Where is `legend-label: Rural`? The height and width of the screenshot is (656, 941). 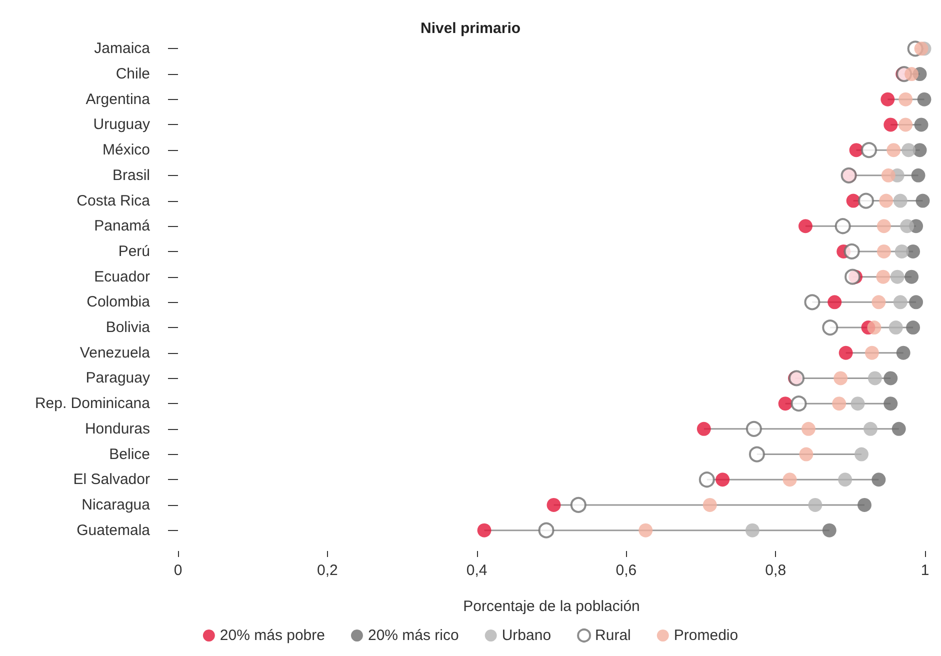
legend-label: Rural is located at coordinates (613, 635).